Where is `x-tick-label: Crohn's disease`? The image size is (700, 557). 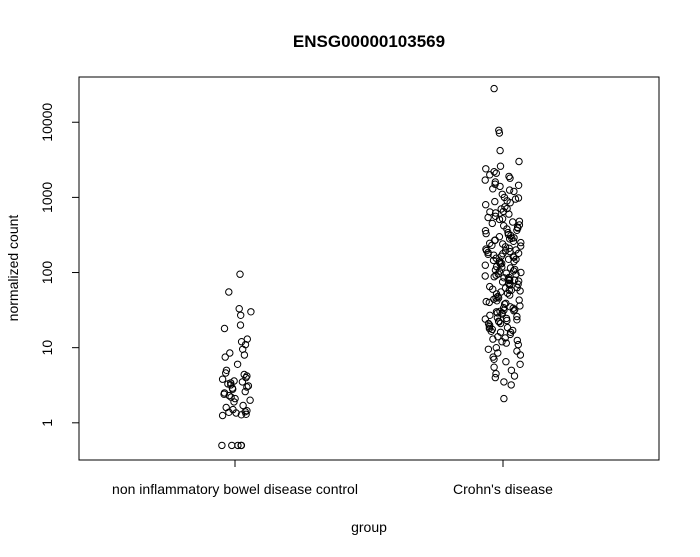 x-tick-label: Crohn's disease is located at coordinates (503, 489).